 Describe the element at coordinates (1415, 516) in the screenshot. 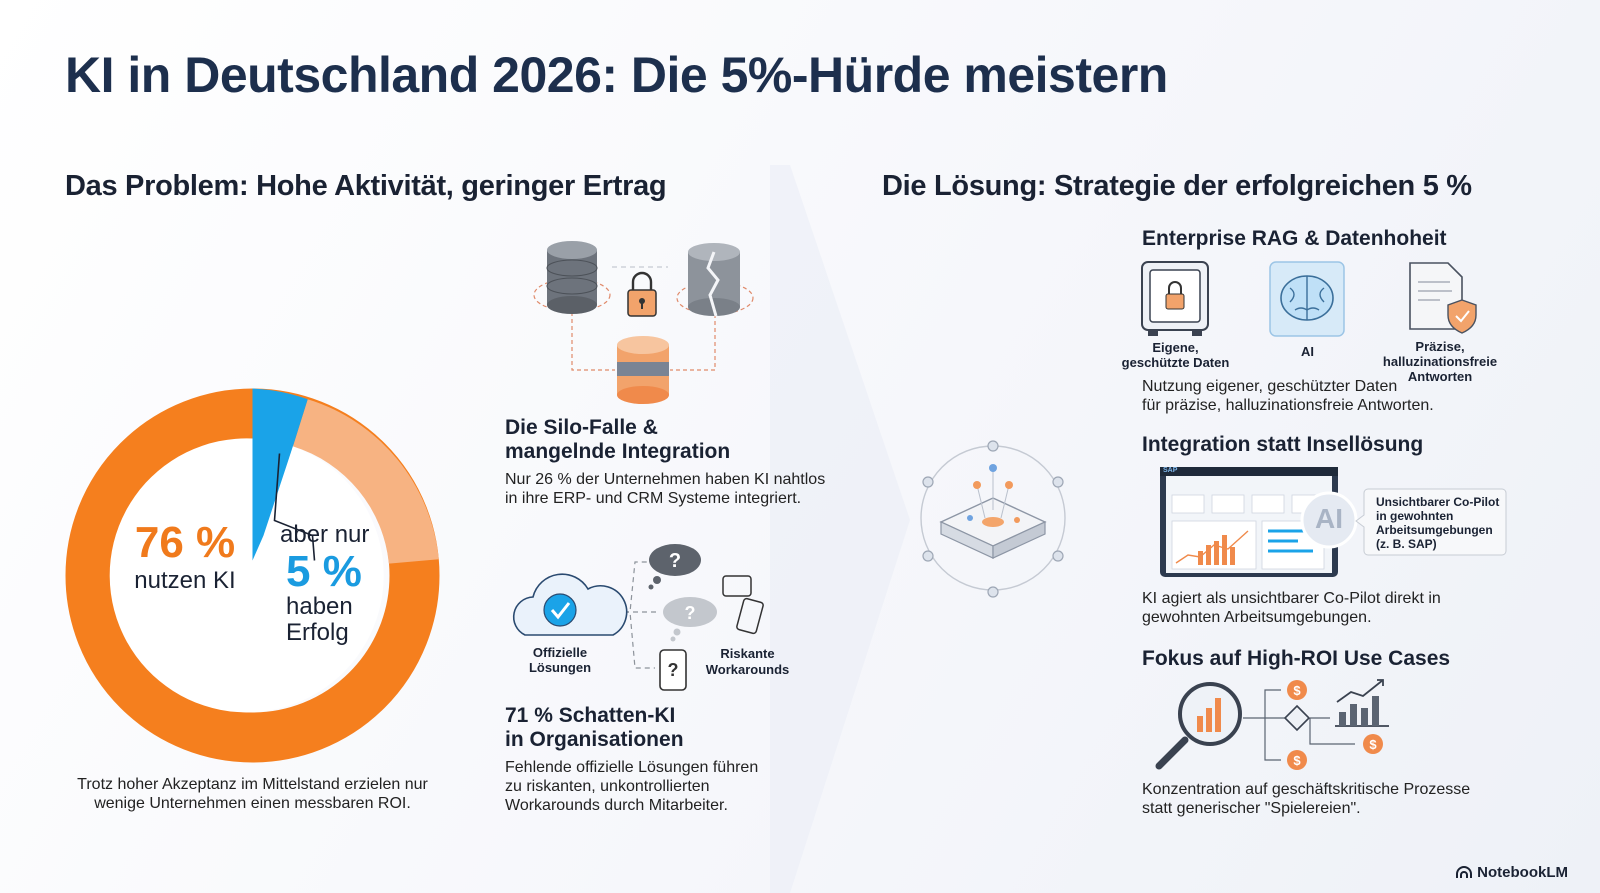

I see `copilot-callout-2: in gewohnten` at that location.